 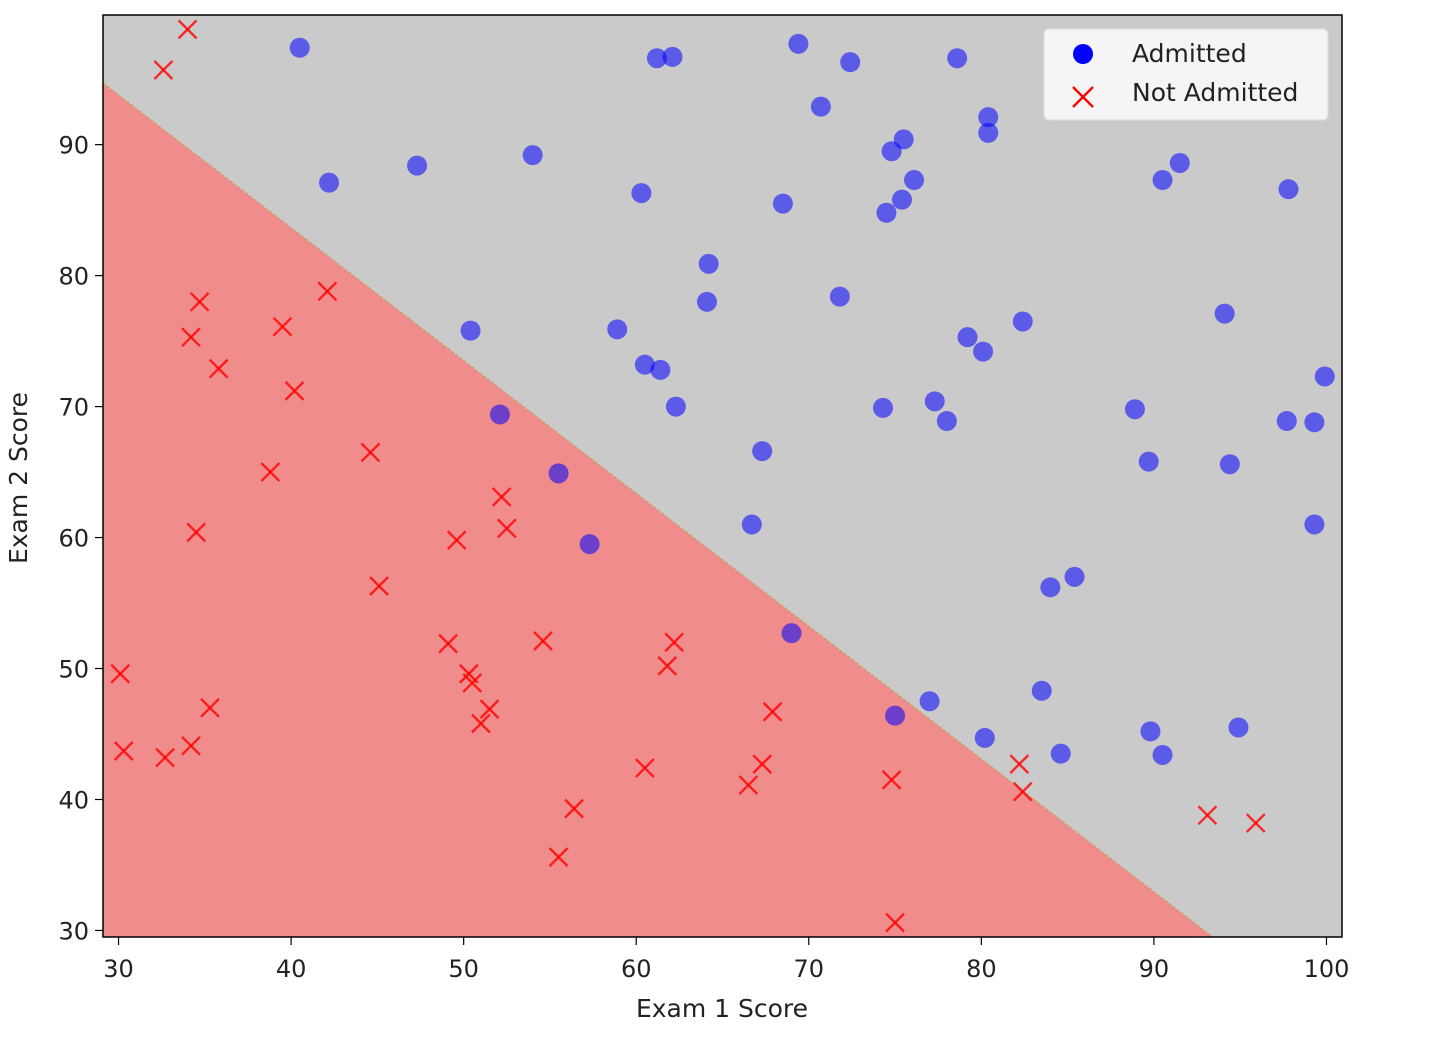 I want to click on x-tick-label: 80, so click(x=981, y=969).